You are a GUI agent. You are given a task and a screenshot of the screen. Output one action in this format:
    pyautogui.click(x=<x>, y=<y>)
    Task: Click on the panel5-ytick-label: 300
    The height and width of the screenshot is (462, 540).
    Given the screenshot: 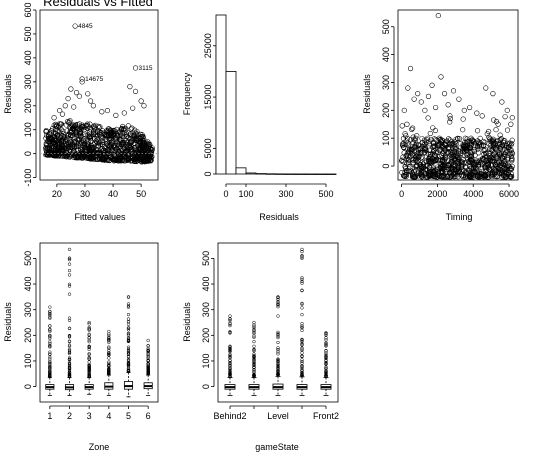 What is the action you would take?
    pyautogui.click(x=206, y=309)
    